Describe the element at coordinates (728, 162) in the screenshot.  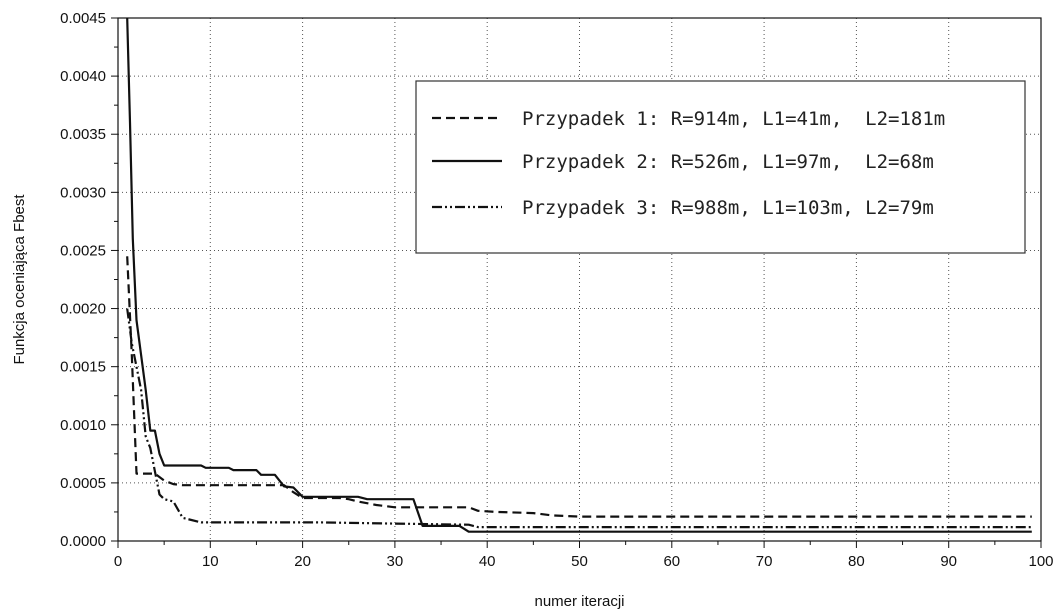
I see `legend-label-2: Przypadek 2: R=526m, L1=97m, L2=68m` at that location.